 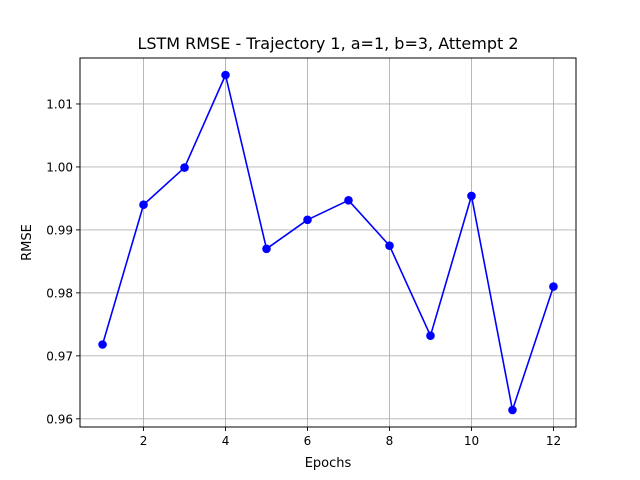 What do you see at coordinates (553, 441) in the screenshot?
I see `x-tick-label: 12` at bounding box center [553, 441].